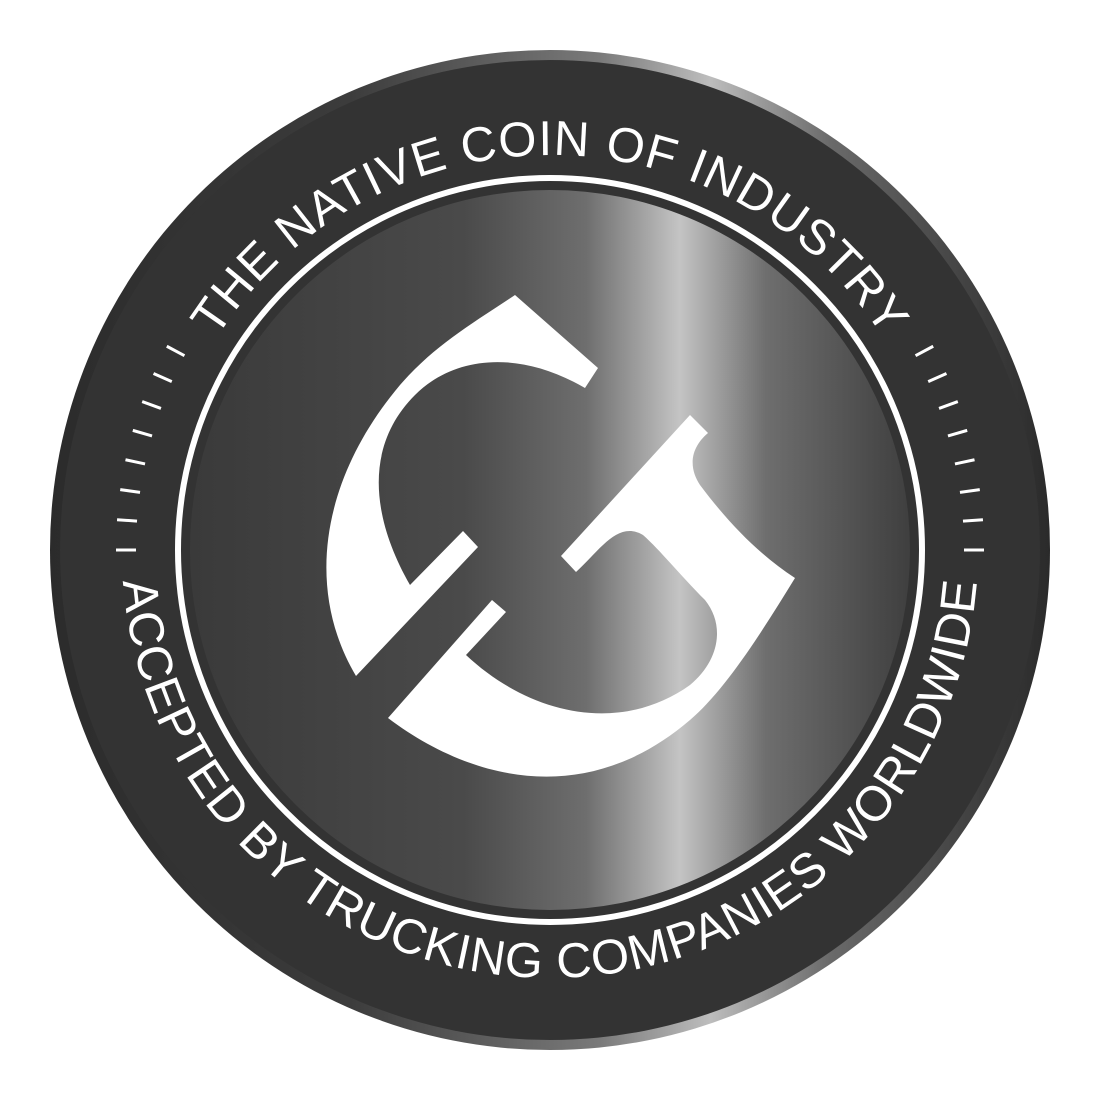 This screenshot has height=1100, width=1100. What do you see at coordinates (550, 448) in the screenshot?
I see `coin-tick-marks` at bounding box center [550, 448].